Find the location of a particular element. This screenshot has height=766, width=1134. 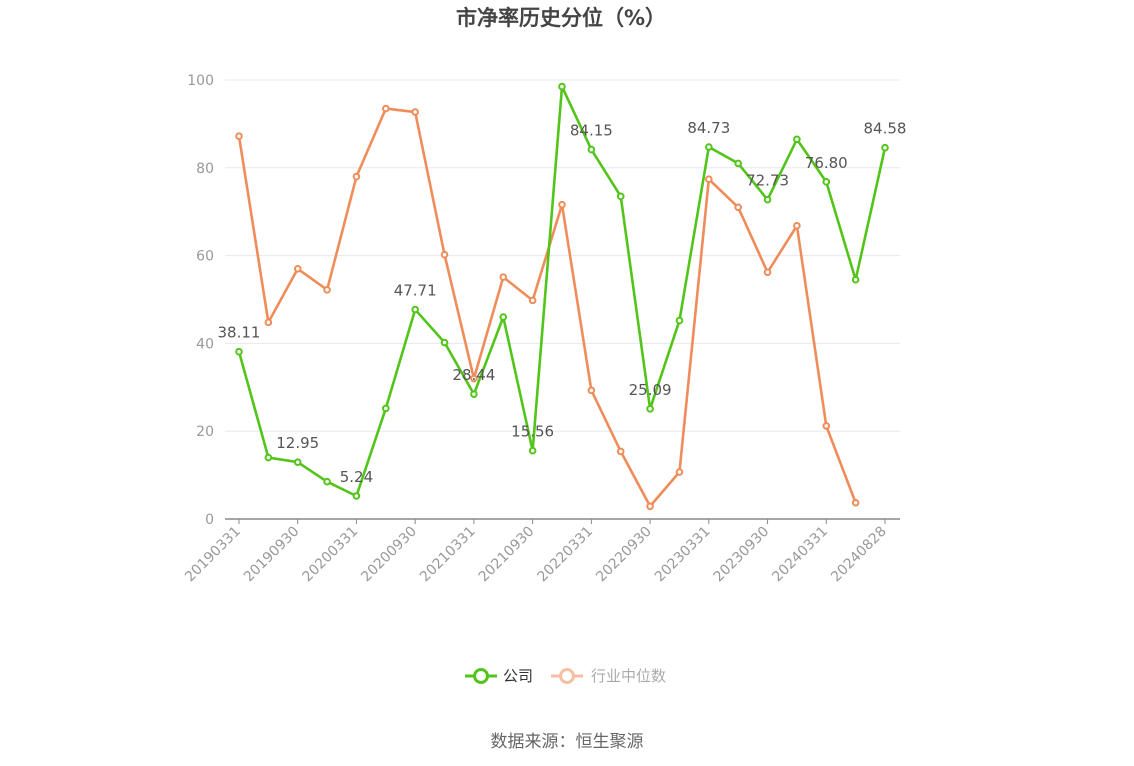

data-label: 5.24 is located at coordinates (356, 477).